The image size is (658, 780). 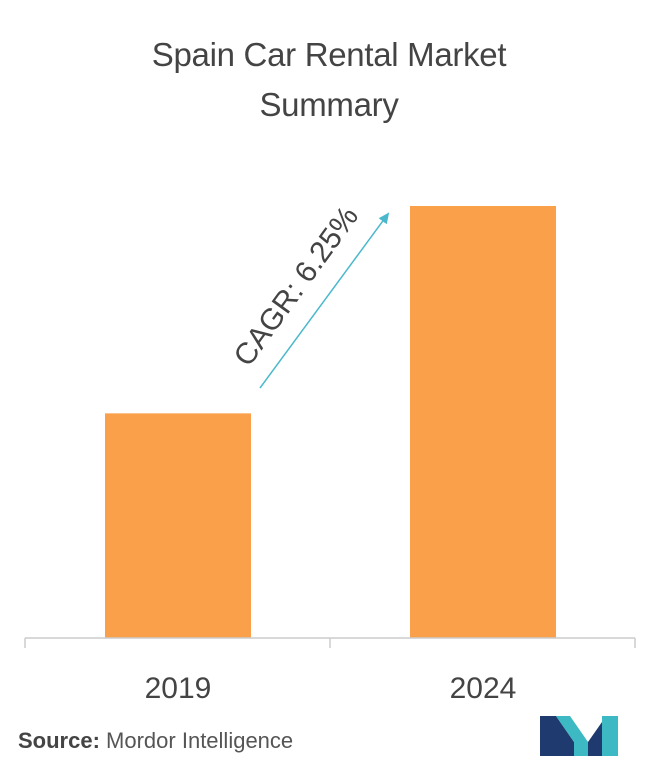 What do you see at coordinates (59, 740) in the screenshot?
I see `source-label: Source:` at bounding box center [59, 740].